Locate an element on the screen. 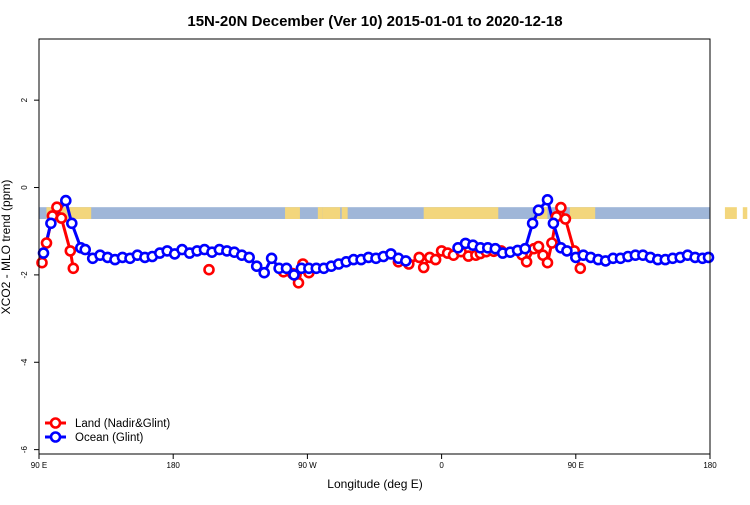  legend-land-label: Land (Nadir&Glint) is located at coordinates (122, 424).